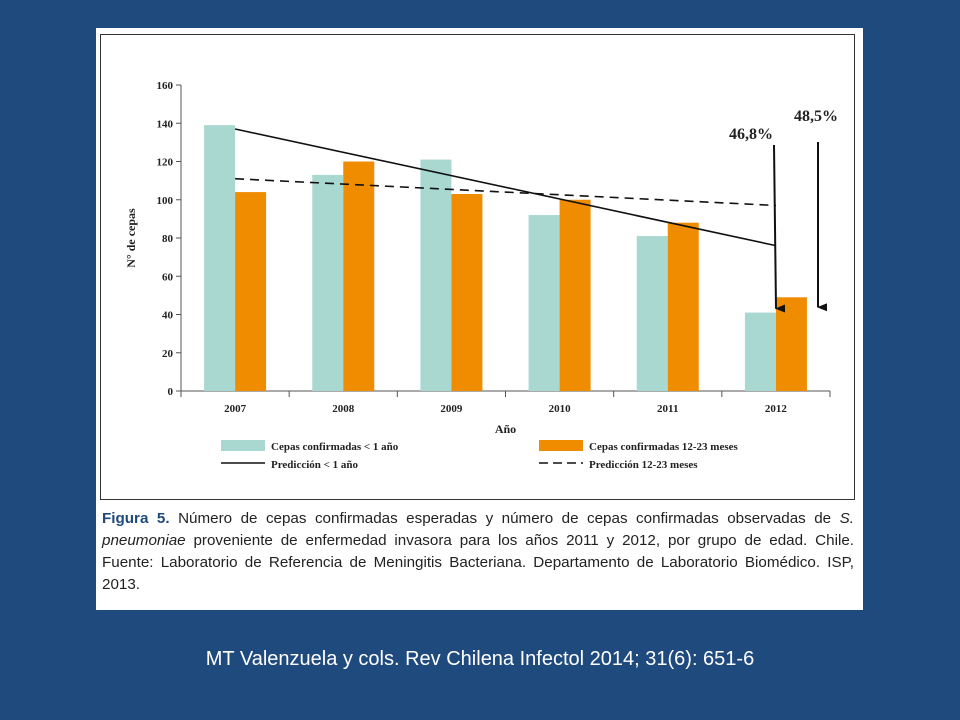 This screenshot has width=960, height=720. What do you see at coordinates (168, 239) in the screenshot?
I see `y-tick-label: 80` at bounding box center [168, 239].